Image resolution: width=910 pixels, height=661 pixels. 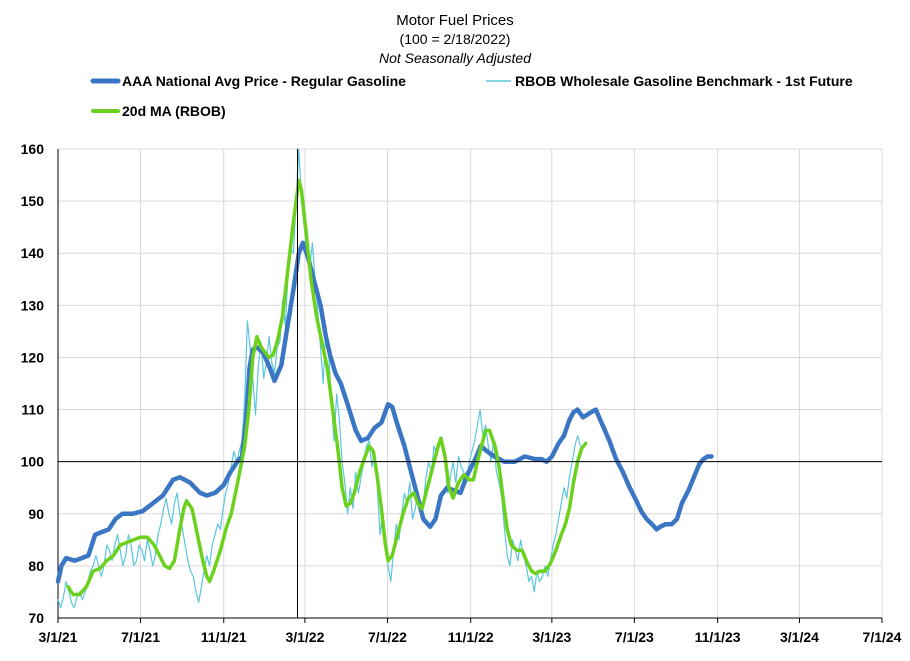 I want to click on y-tick-label: 120, so click(x=33, y=357).